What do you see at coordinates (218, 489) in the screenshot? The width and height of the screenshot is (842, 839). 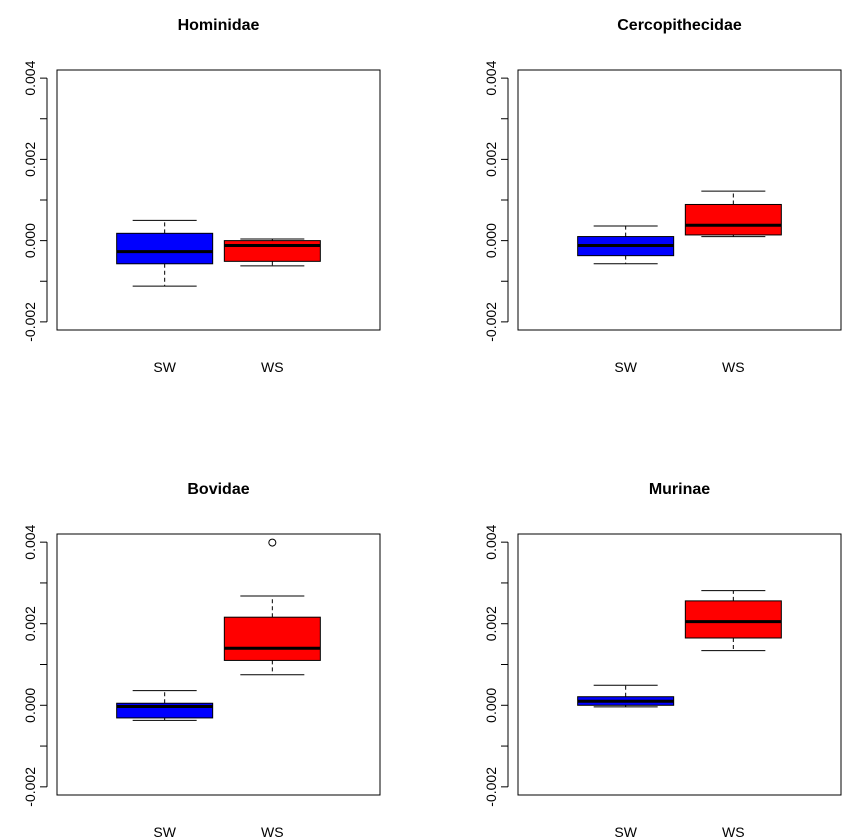 I see `panel-title: Bovidae` at bounding box center [218, 489].